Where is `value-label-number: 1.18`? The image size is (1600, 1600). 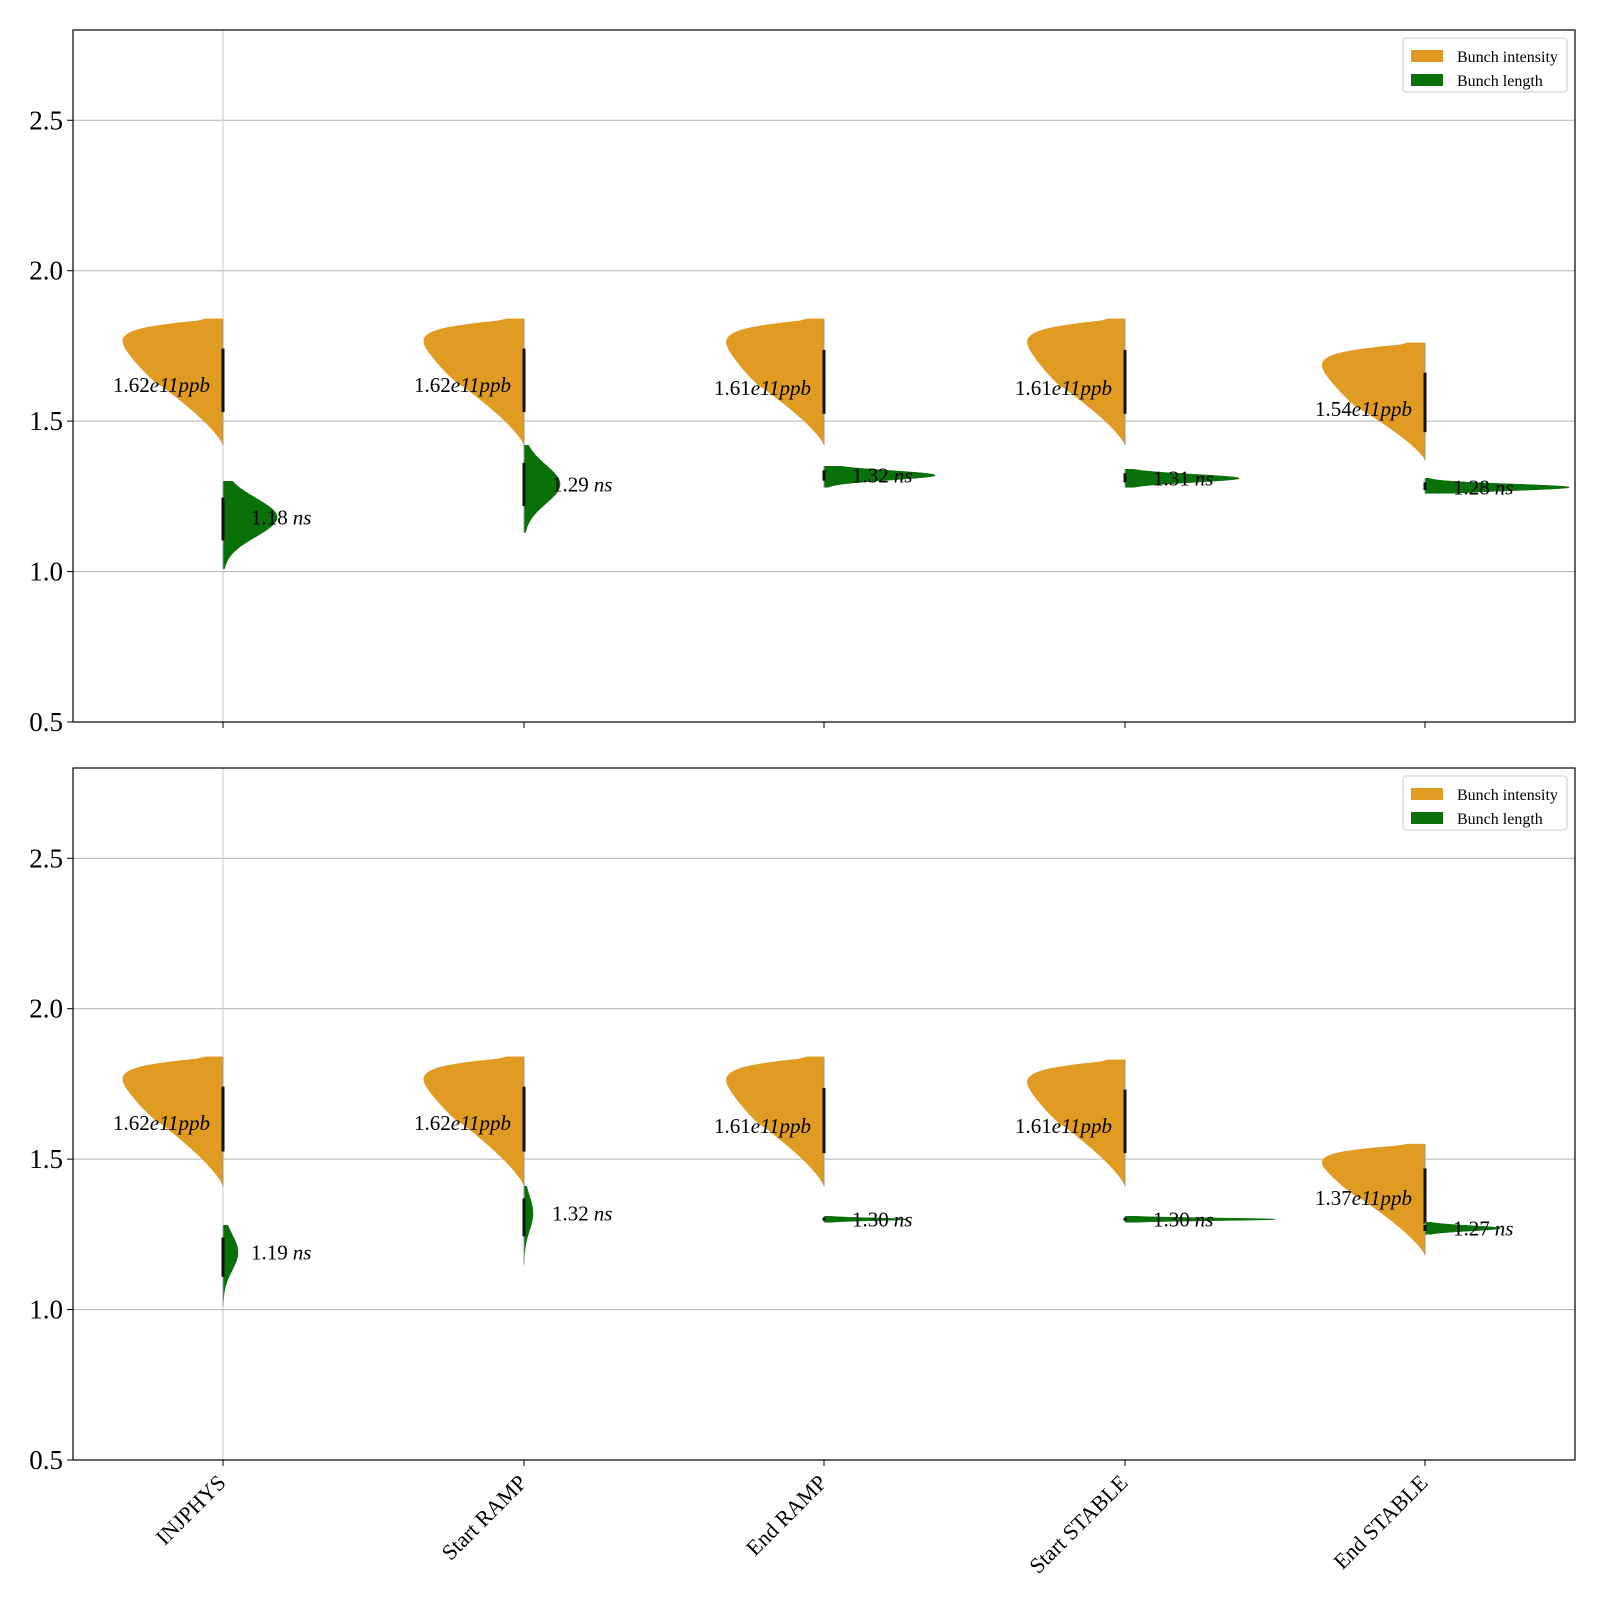
value-label-number: 1.18 is located at coordinates (269, 517).